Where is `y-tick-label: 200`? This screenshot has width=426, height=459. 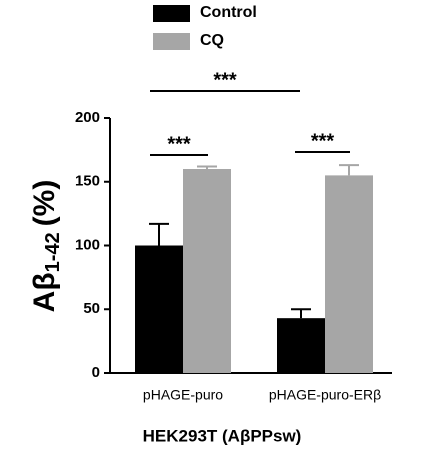
y-tick-label: 200 is located at coordinates (87, 117).